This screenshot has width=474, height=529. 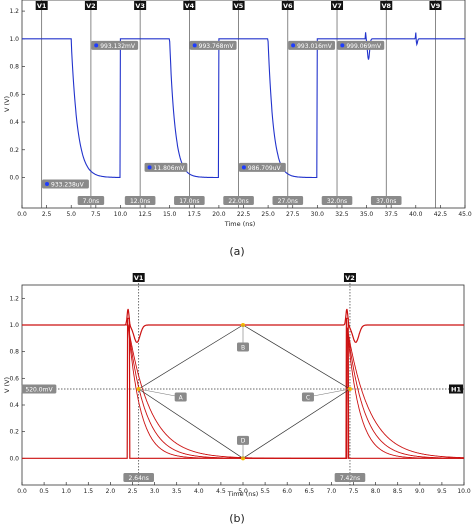 I want to click on measurement-value: 11.806mV, so click(x=170, y=168).